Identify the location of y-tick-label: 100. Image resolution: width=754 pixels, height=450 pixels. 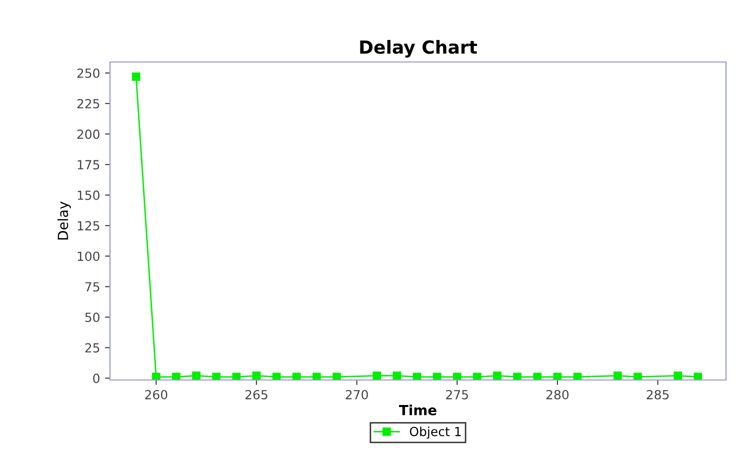
(89, 257).